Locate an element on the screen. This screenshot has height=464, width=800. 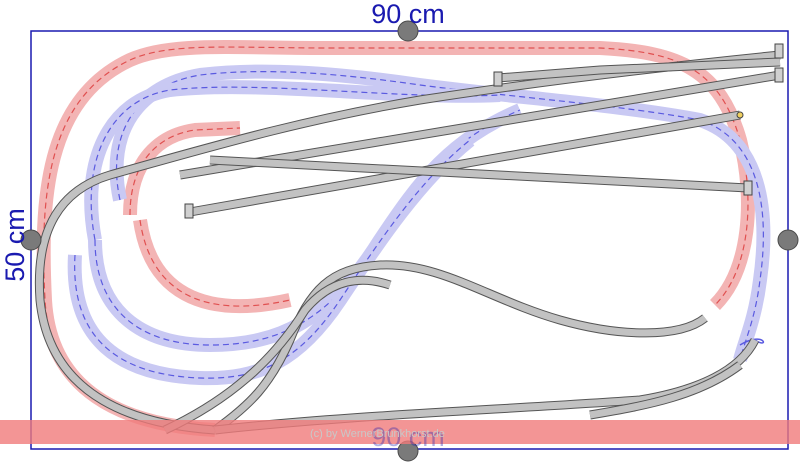
track-end-marker is located at coordinates (740, 115).